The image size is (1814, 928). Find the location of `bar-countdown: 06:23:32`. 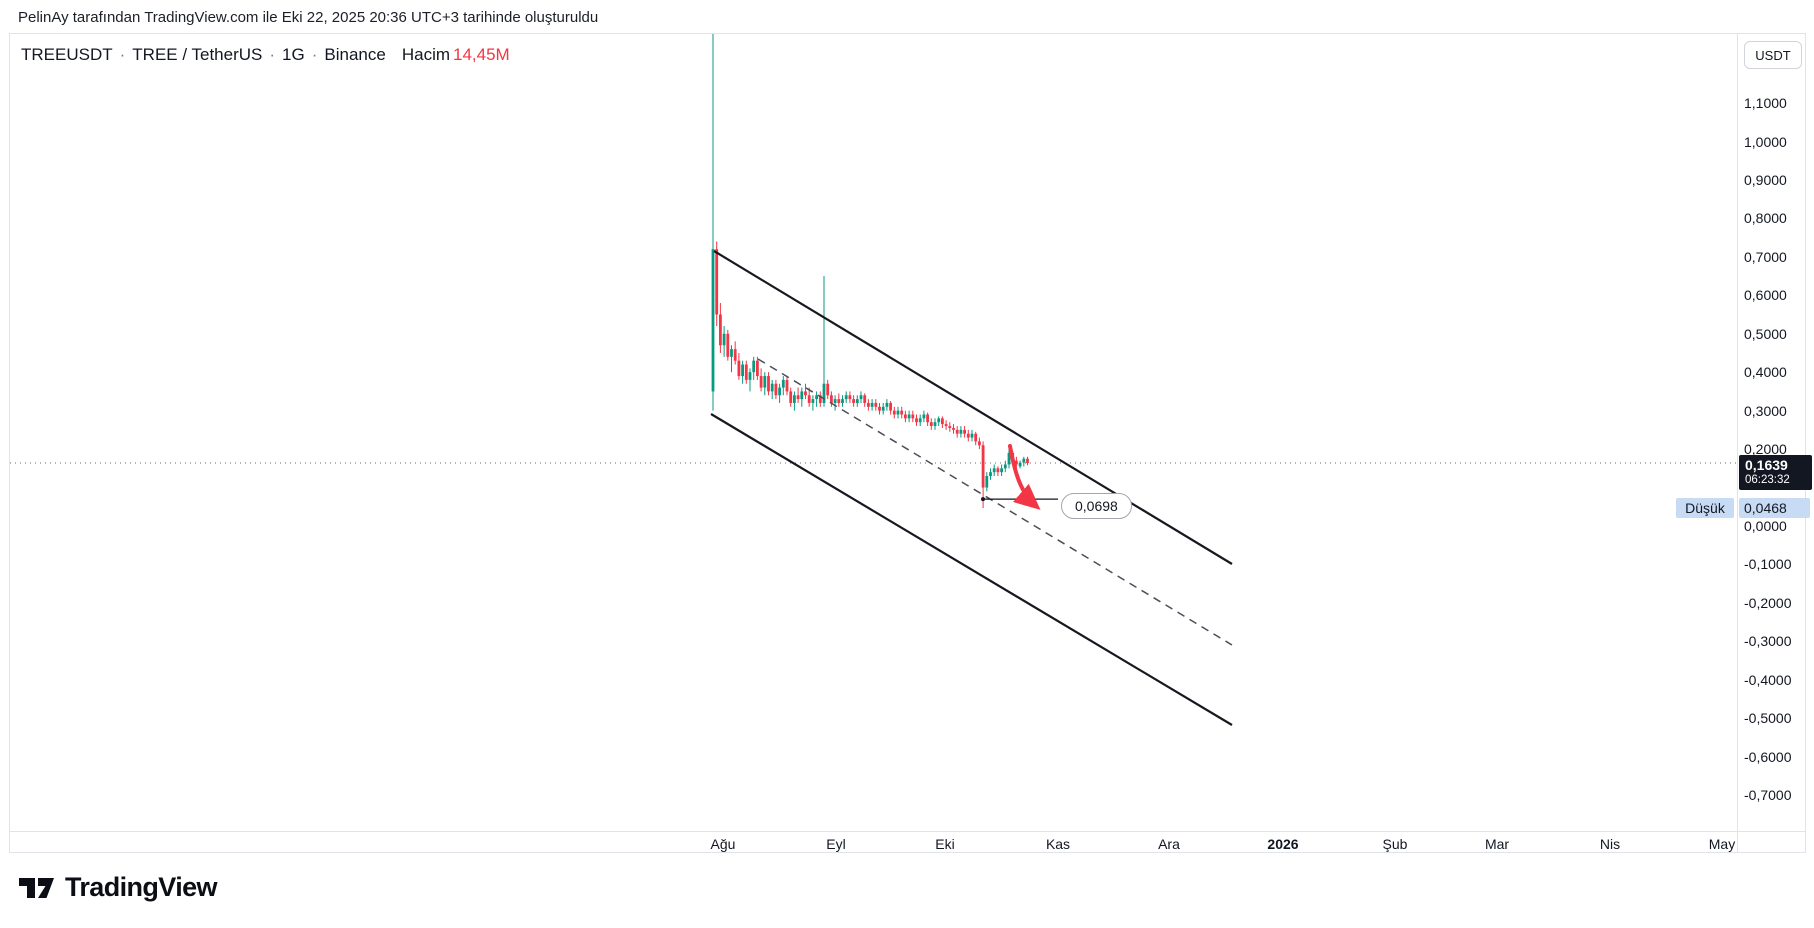

bar-countdown: 06:23:32 is located at coordinates (1767, 479).